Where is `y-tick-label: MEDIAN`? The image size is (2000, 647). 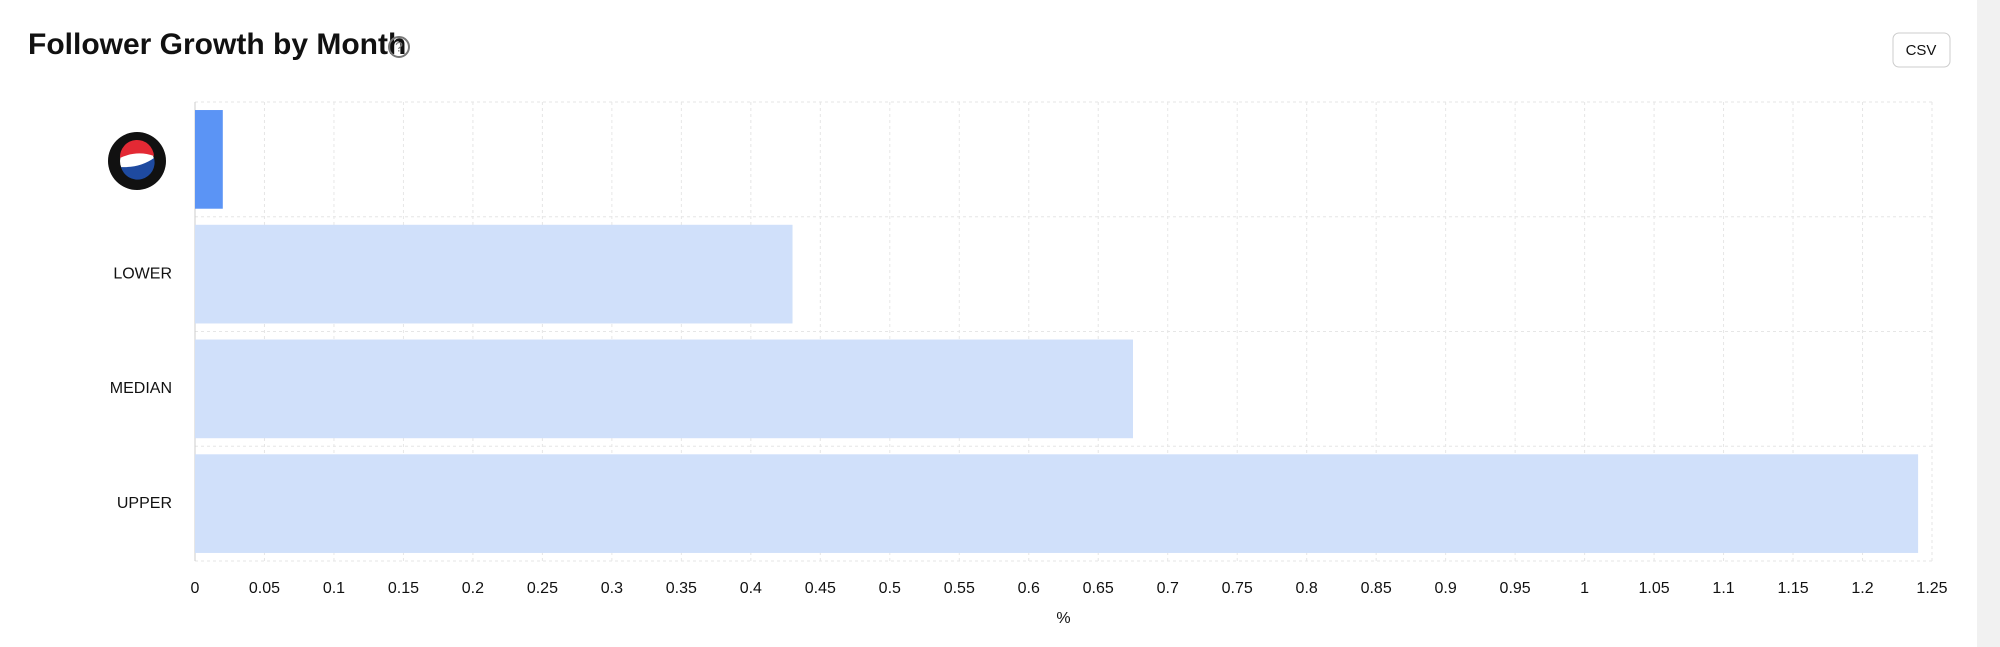
y-tick-label: MEDIAN is located at coordinates (141, 388).